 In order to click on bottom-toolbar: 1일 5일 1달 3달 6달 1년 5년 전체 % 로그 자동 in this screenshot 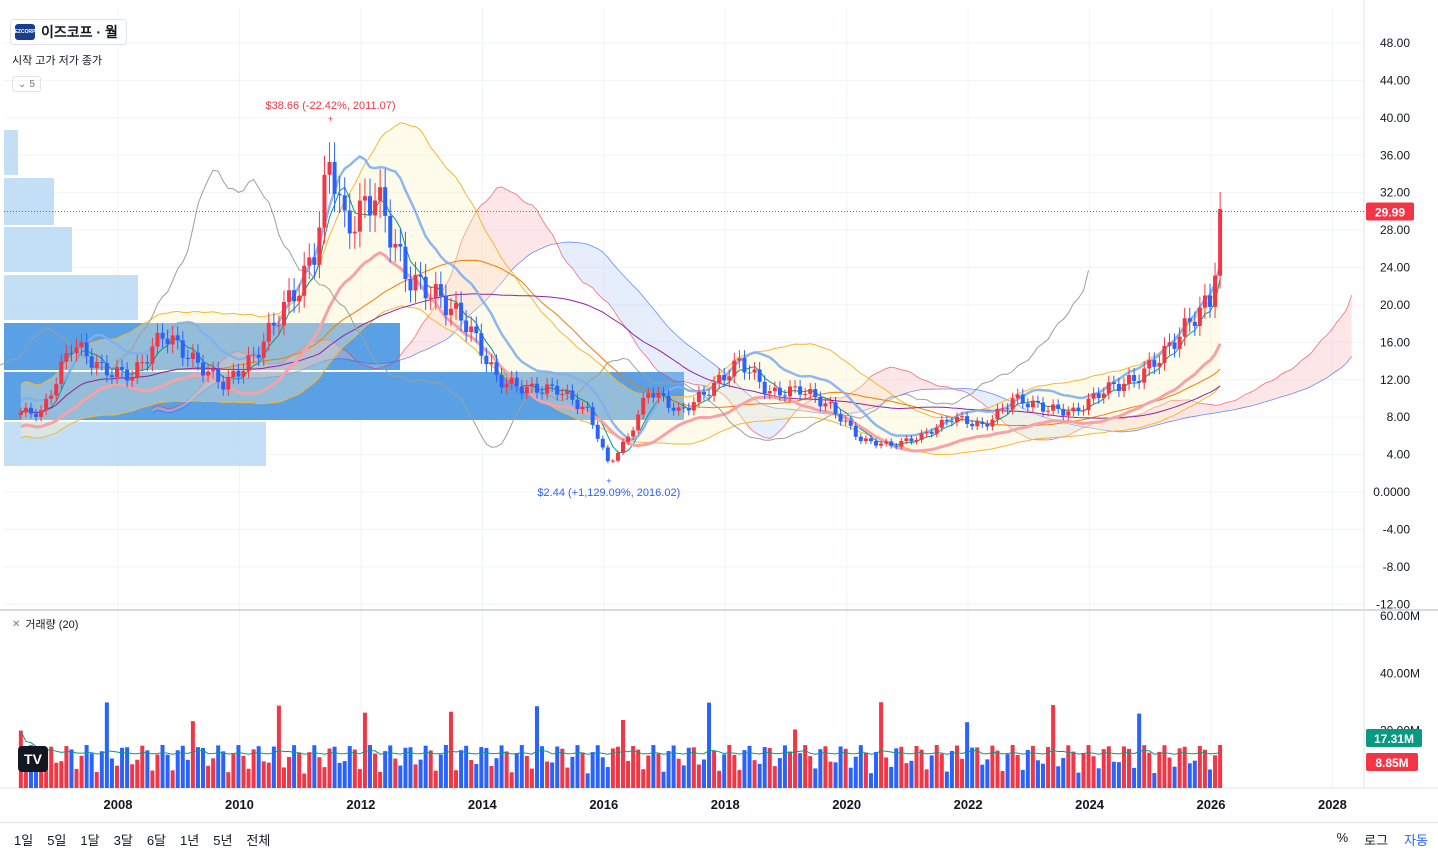, I will do `click(719, 839)`.